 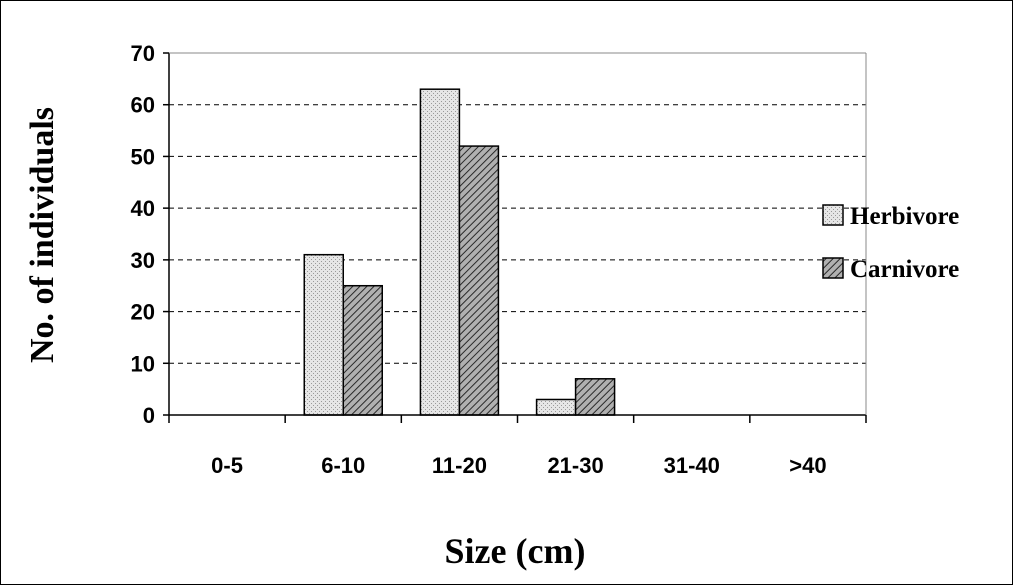 What do you see at coordinates (833, 268) in the screenshot?
I see `legend-swatch-carnivore` at bounding box center [833, 268].